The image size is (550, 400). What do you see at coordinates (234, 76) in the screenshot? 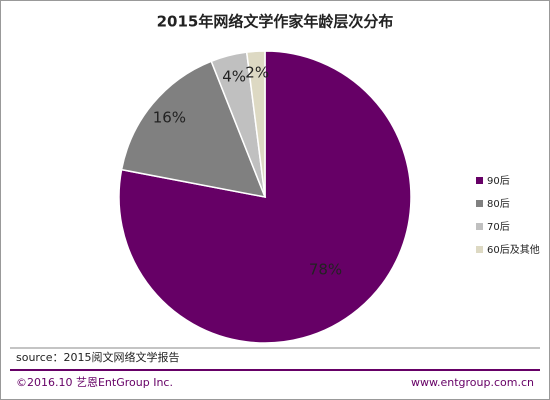
I see `data-label: 4%` at bounding box center [234, 76].